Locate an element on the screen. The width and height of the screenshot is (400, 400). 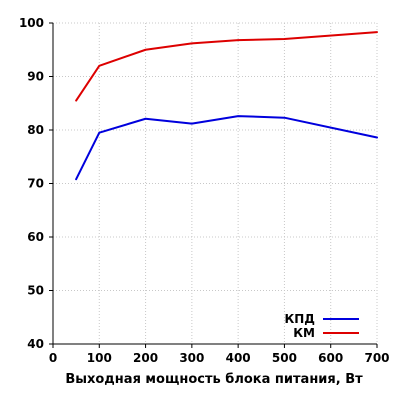
y-tick-label: 90 is located at coordinates (35, 77).